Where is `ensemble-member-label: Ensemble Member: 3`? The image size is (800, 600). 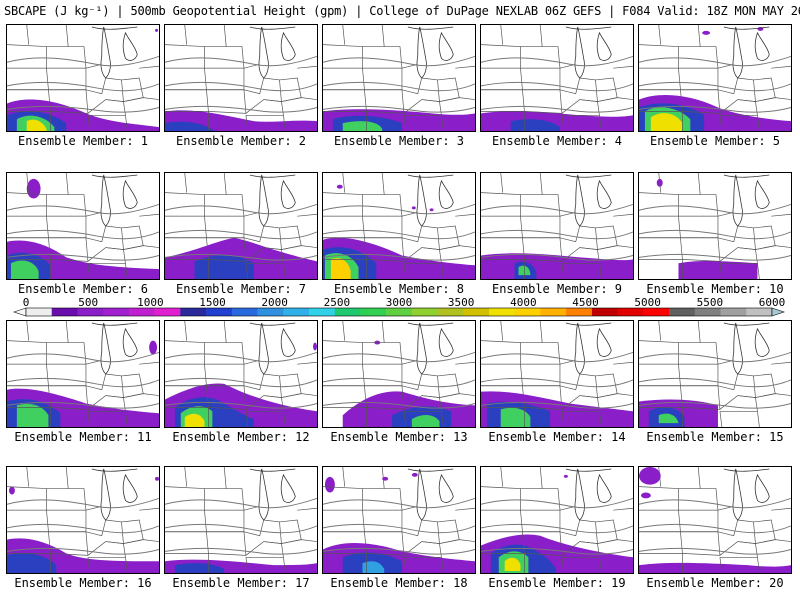
ensemble-member-label: Ensemble Member: 3 is located at coordinates (399, 141).